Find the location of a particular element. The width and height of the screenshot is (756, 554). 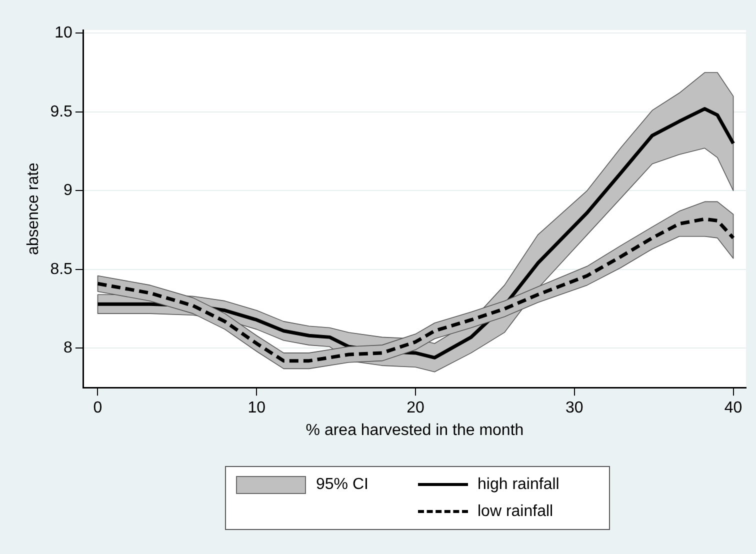

x-tick-label: 0 is located at coordinates (97, 408).